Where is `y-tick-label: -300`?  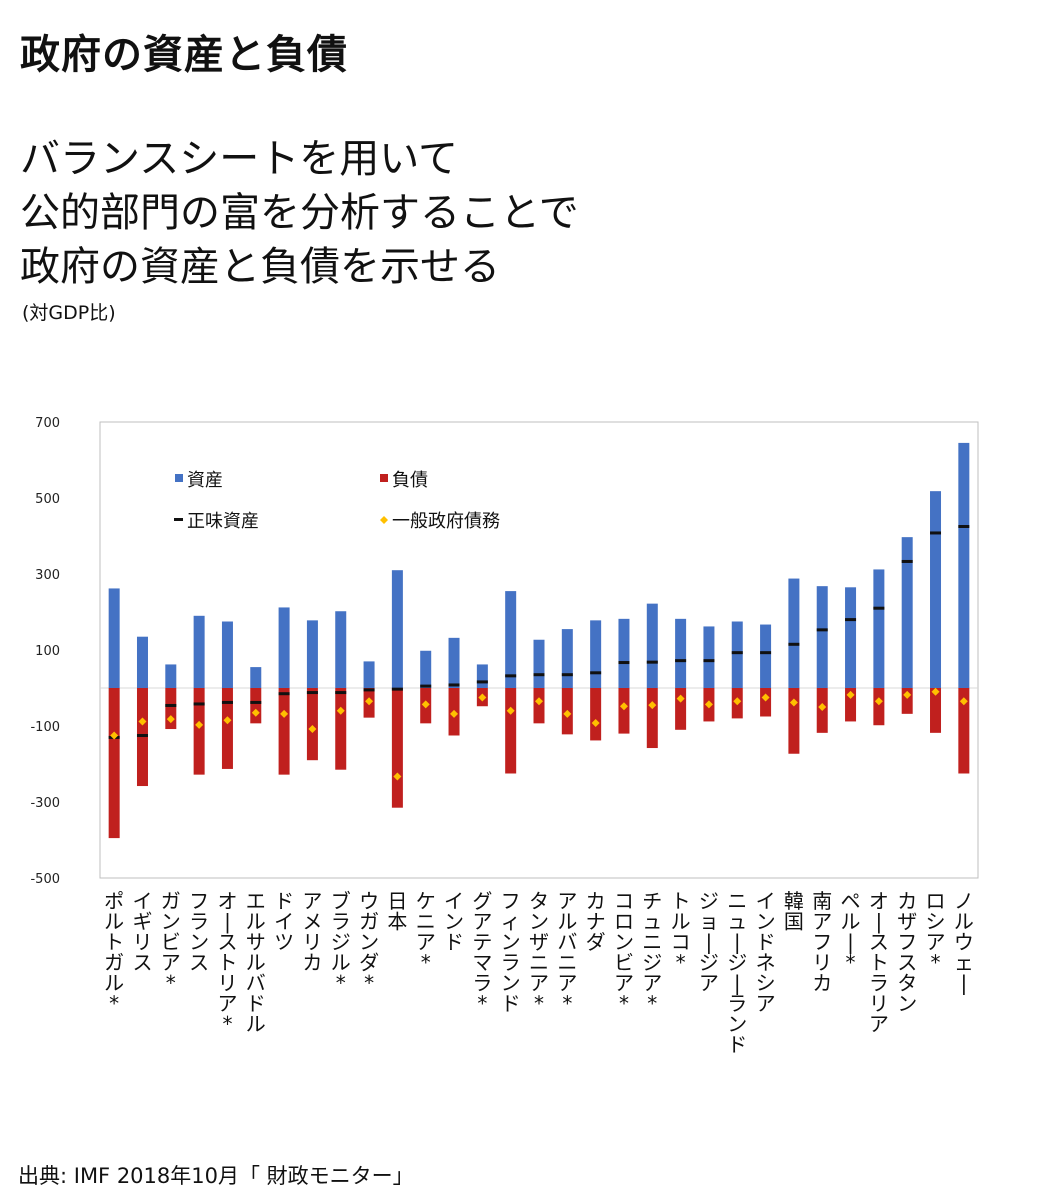
y-tick-label: -300 is located at coordinates (45, 803).